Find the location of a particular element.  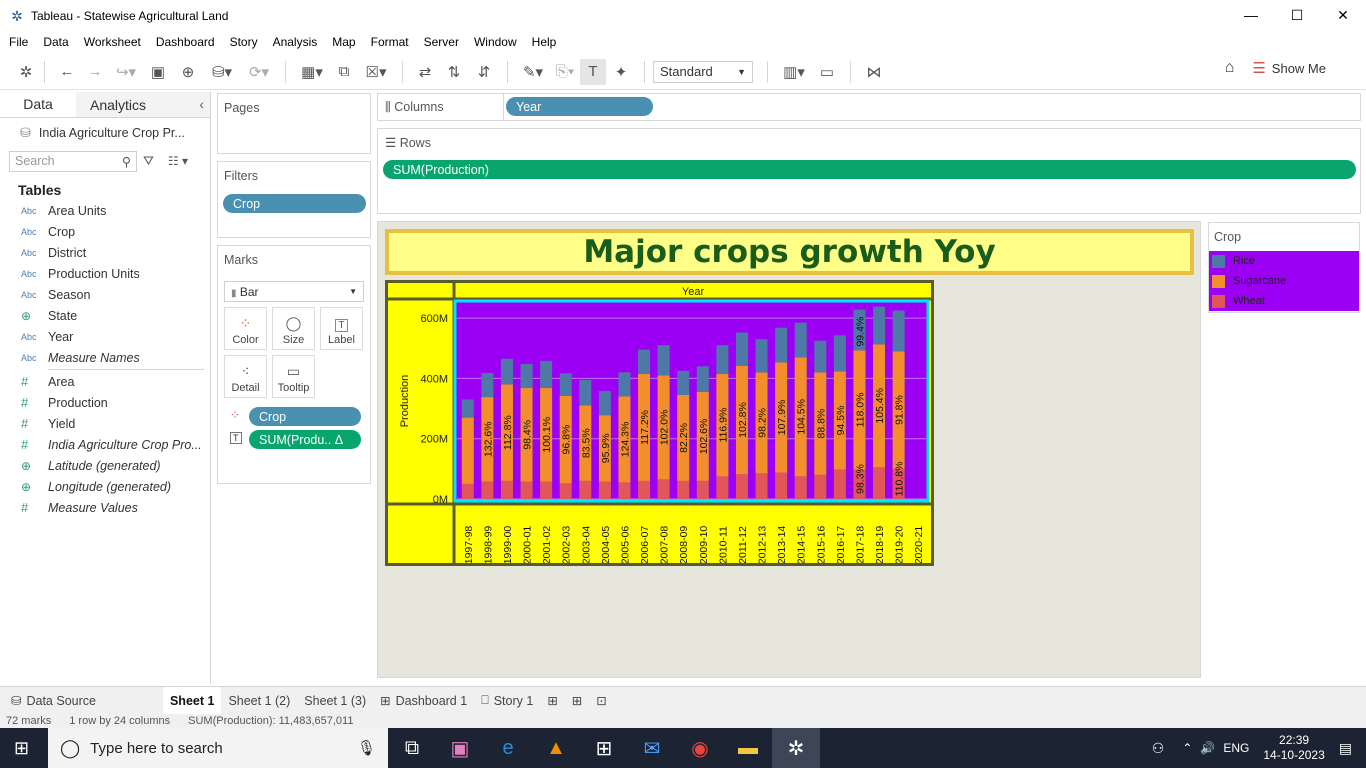

people-icon: ⚇ is located at coordinates (1158, 747).